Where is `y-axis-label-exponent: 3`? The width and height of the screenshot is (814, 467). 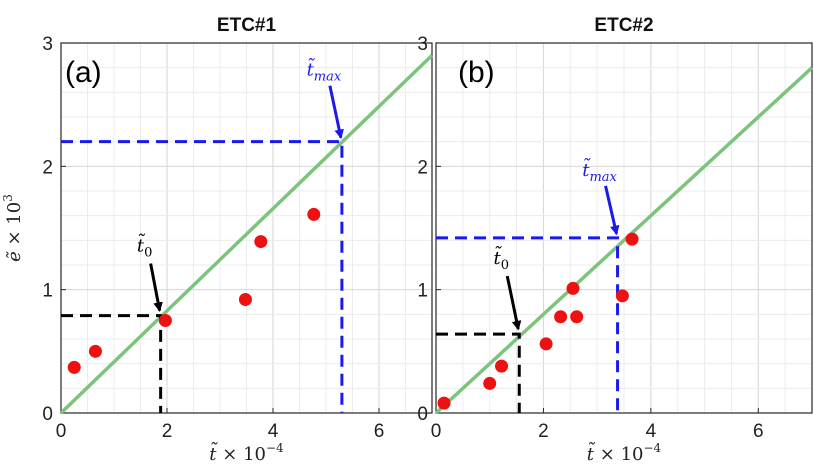 y-axis-label-exponent: 3 is located at coordinates (8, 198).